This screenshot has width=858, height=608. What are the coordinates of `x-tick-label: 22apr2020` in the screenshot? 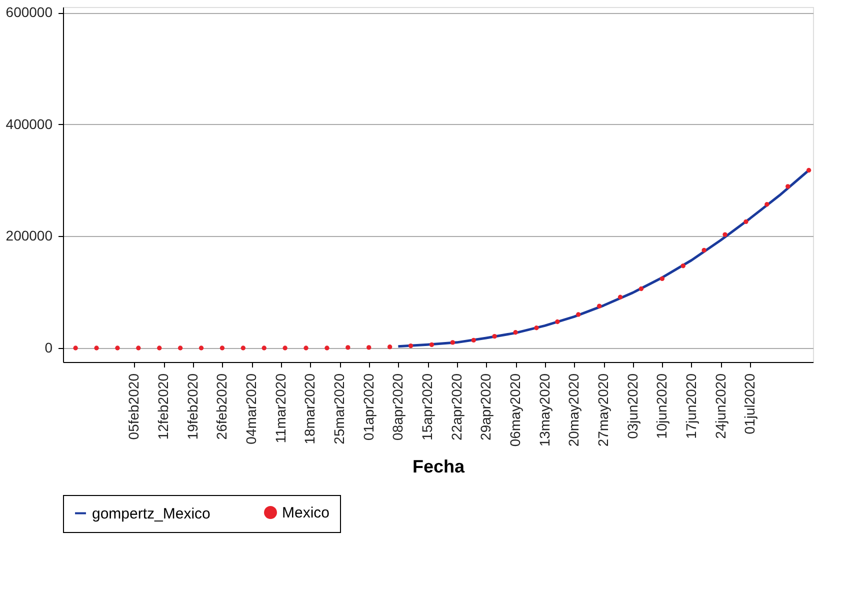 It's located at (456, 406).